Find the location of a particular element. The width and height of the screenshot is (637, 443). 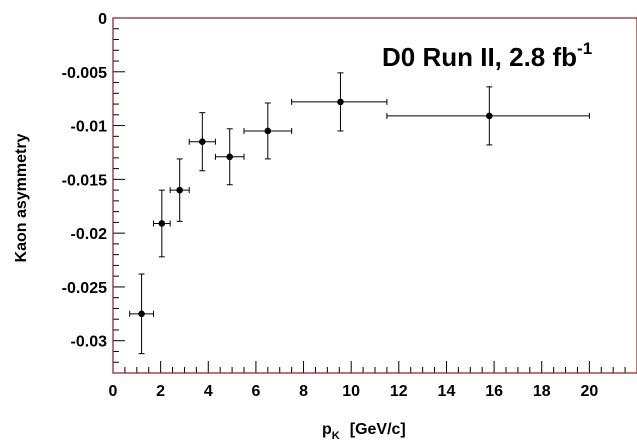

y-tick-label: -0.025 is located at coordinates (84, 288).